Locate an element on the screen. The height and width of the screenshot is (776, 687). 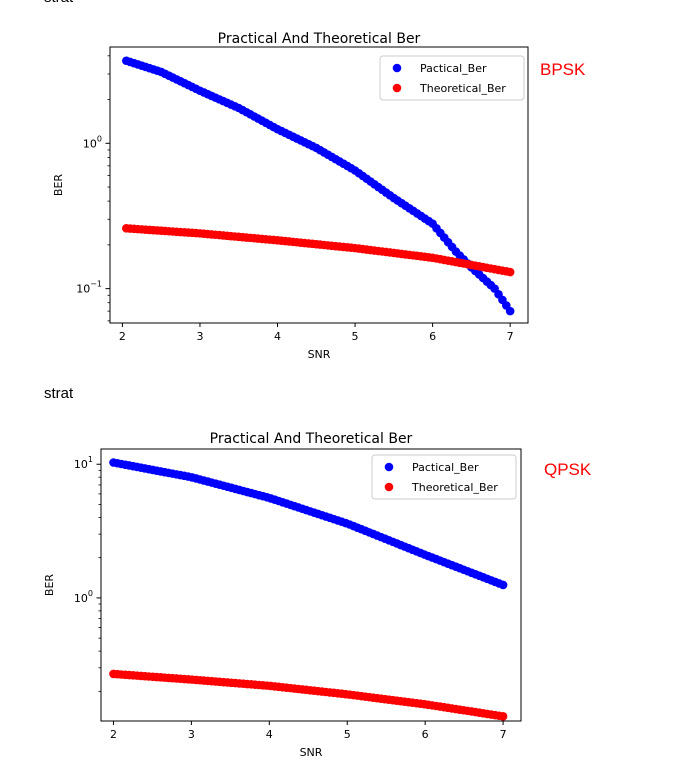
strat-text-top: strat is located at coordinates (58, 3).